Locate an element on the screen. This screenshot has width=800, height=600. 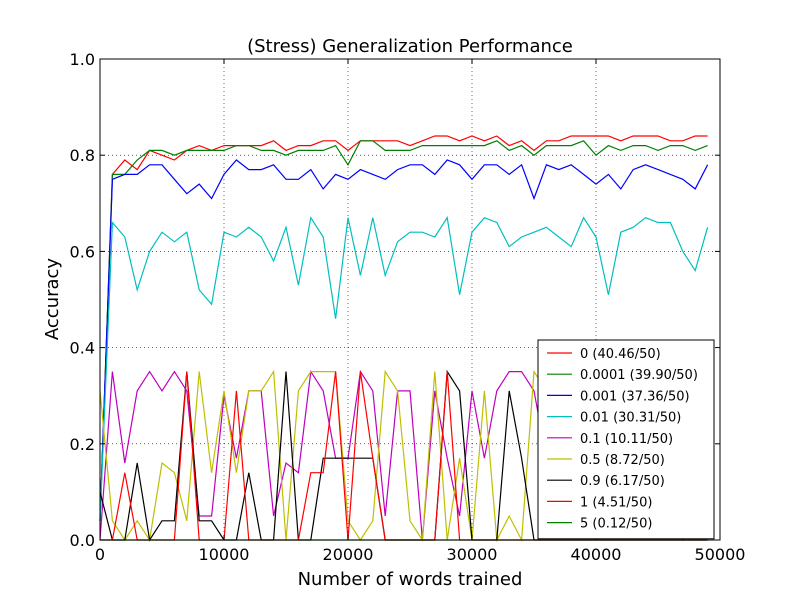
x-tick-label: 30000 is located at coordinates (472, 554).